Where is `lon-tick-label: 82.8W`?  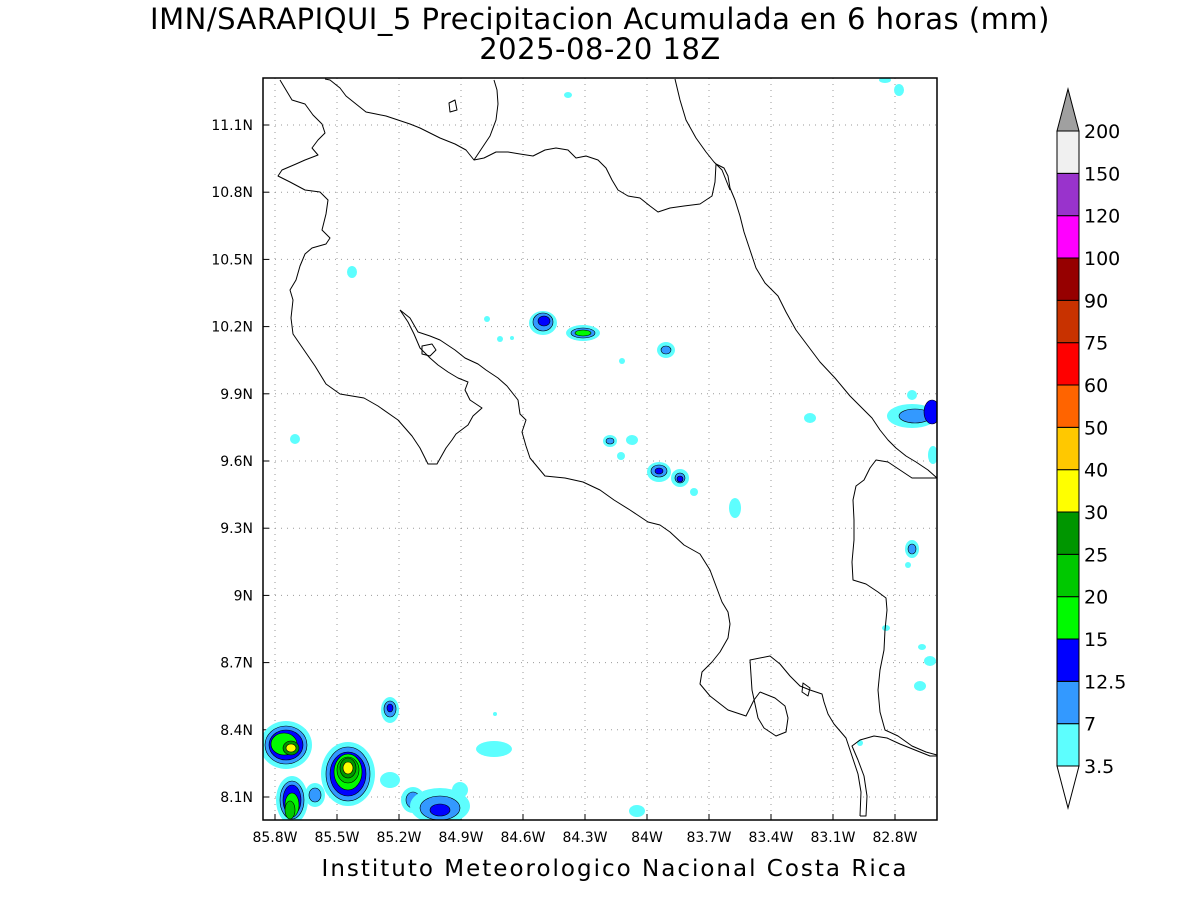
lon-tick-label: 82.8W is located at coordinates (894, 838).